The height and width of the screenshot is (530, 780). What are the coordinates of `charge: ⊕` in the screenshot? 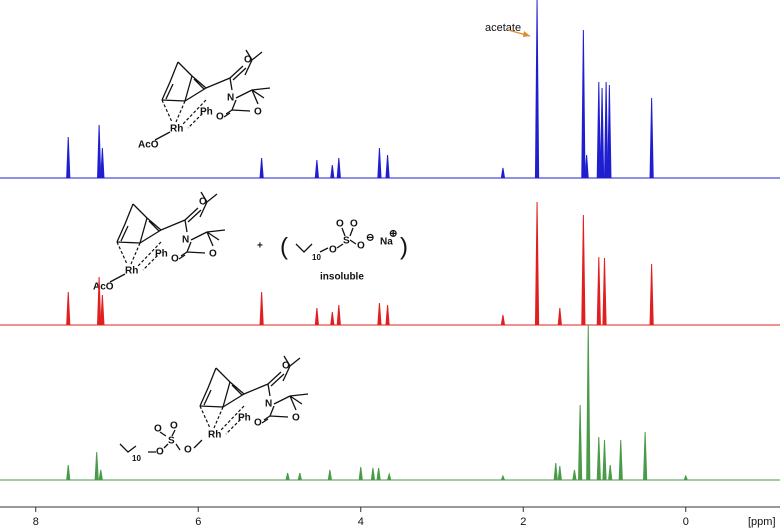 It's located at (393, 234).